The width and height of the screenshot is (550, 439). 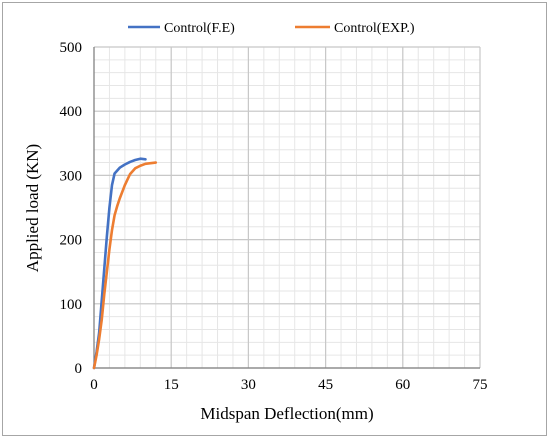 What do you see at coordinates (271, 28) in the screenshot?
I see `legend: Control(F.E) Control(EXP.)` at bounding box center [271, 28].